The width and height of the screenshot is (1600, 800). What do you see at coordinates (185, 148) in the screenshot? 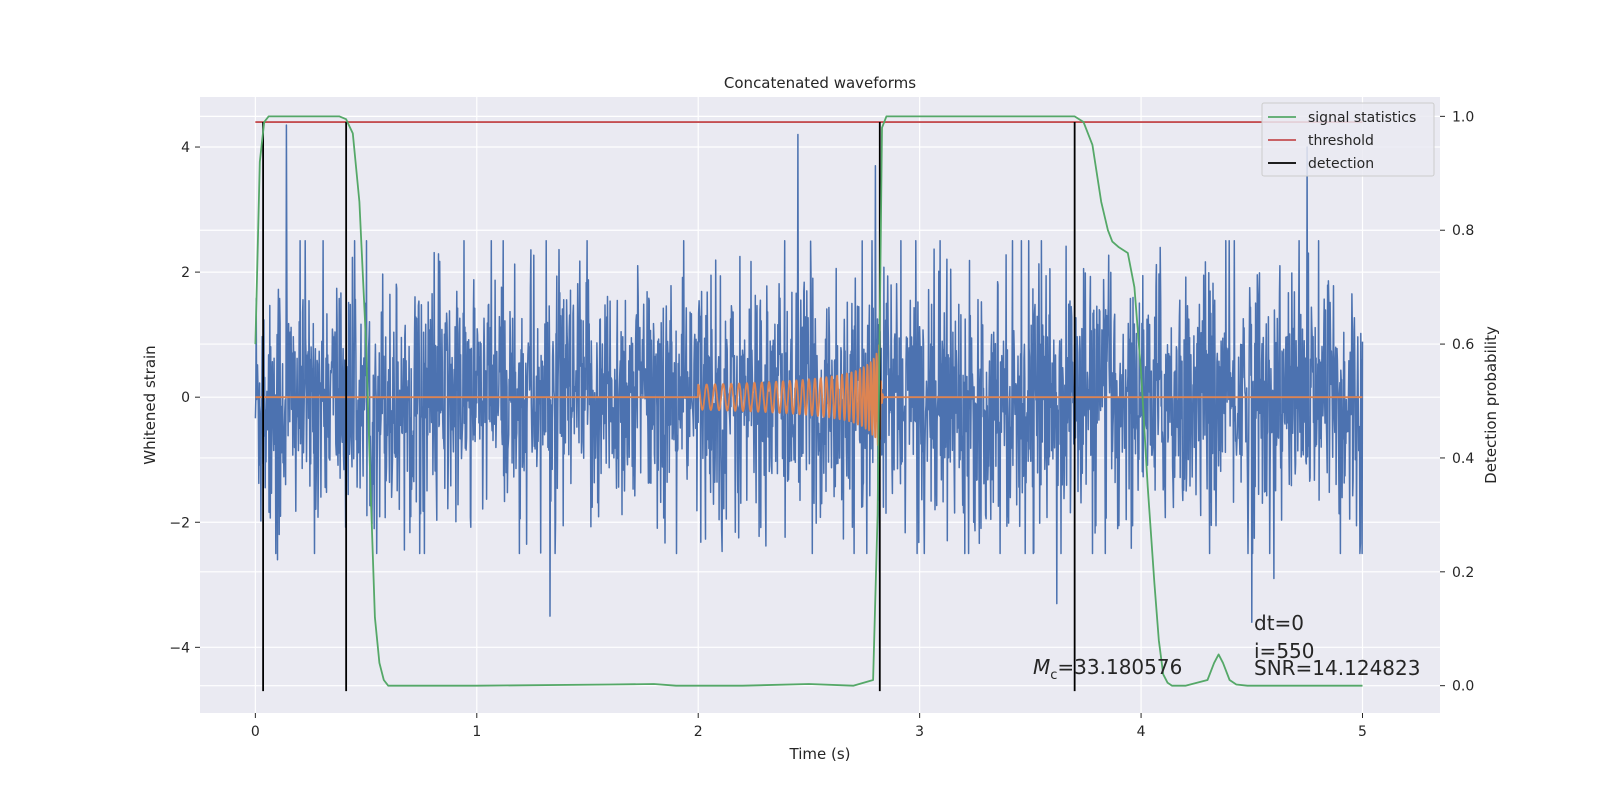
I see `y-tick-label: 4` at bounding box center [185, 148].